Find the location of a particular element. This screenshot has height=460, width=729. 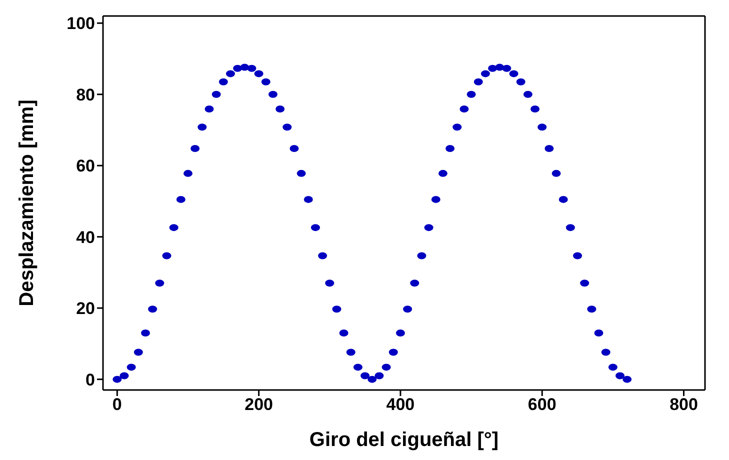

y-tick-label: 40 is located at coordinates (85, 237).